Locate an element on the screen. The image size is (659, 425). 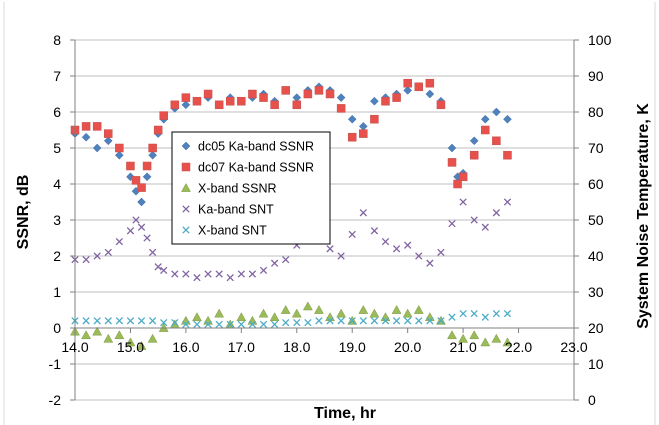
y-left-tick-label: 0 is located at coordinates (57, 328).